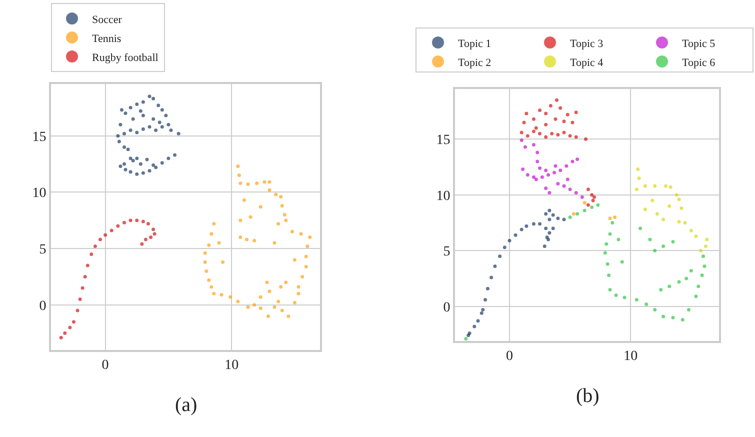 The image size is (755, 437). Describe the element at coordinates (587, 44) in the screenshot. I see `legend-label: Topic 3` at that location.